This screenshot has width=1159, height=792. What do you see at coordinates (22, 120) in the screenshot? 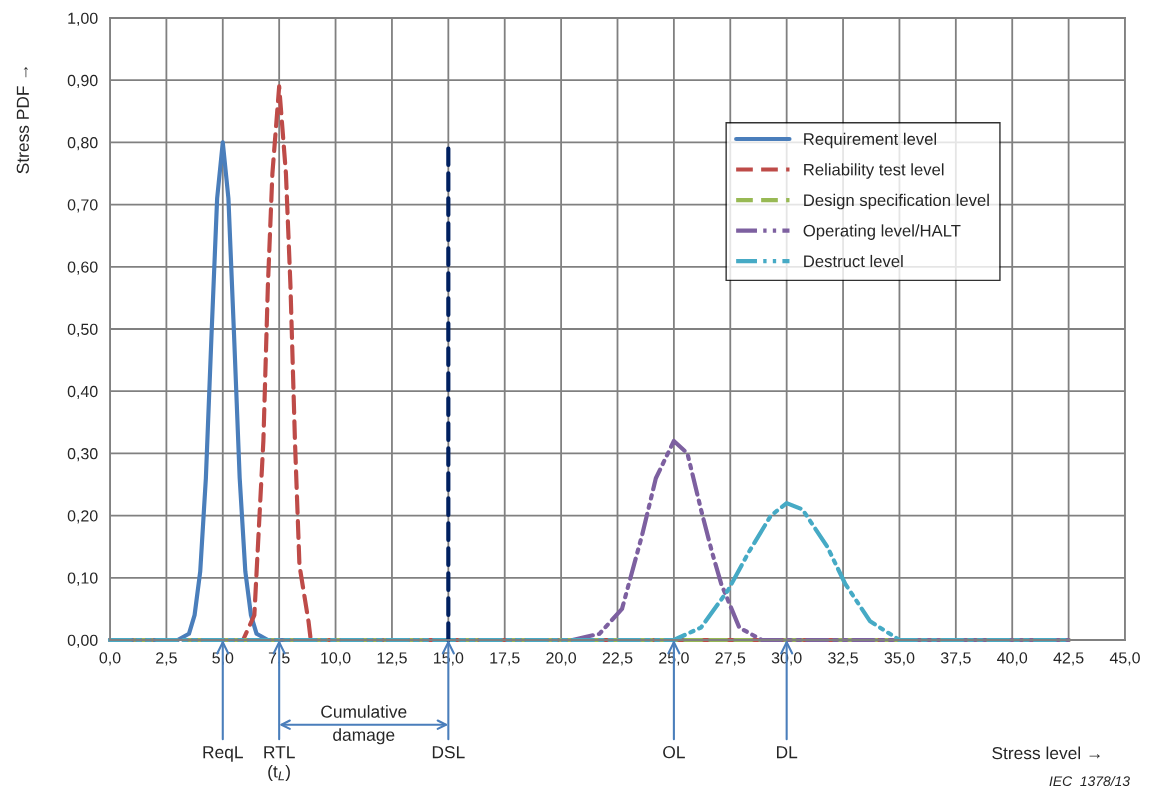
I see `y-axis-title: Stress PDF →` at bounding box center [22, 120].